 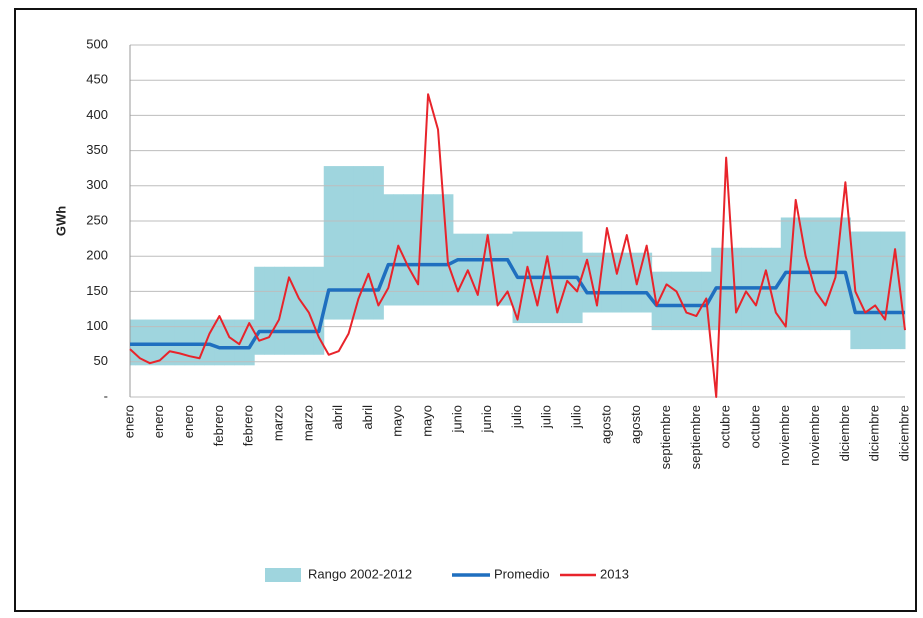 I want to click on y-tick-label: 150, so click(x=97, y=290).